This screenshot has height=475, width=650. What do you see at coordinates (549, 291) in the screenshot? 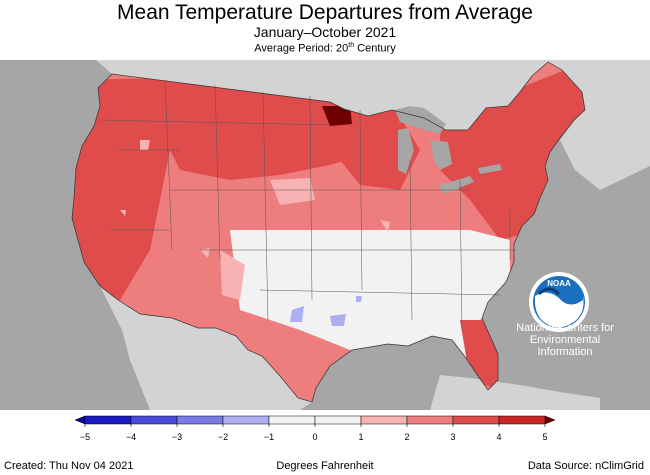
I see `noaa-logo-bird` at bounding box center [549, 291].